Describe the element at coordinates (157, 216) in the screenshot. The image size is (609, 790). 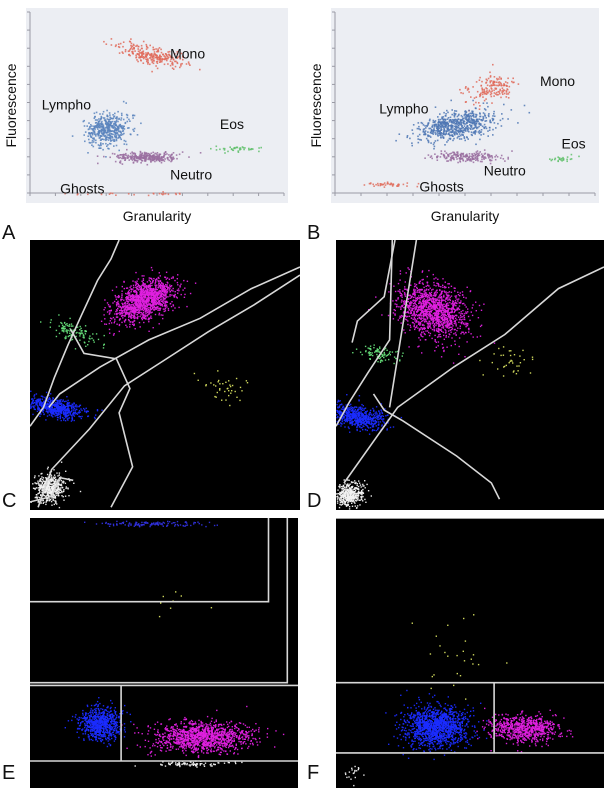
I see `panel-a-x-axis-label: Granularity` at that location.